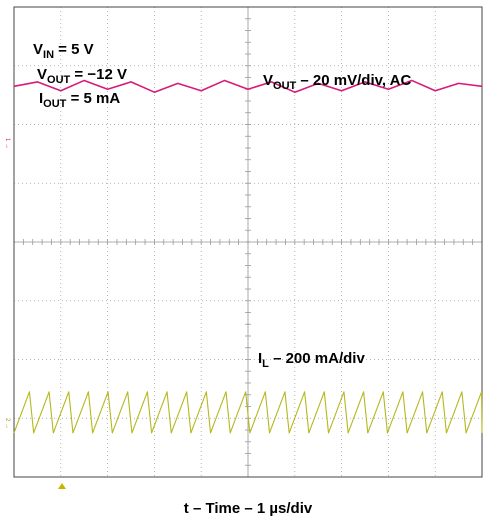 The height and width of the screenshot is (522, 483). What do you see at coordinates (311, 360) in the screenshot?
I see `ch2-scale-label: IL – 200 mA/div` at bounding box center [311, 360].